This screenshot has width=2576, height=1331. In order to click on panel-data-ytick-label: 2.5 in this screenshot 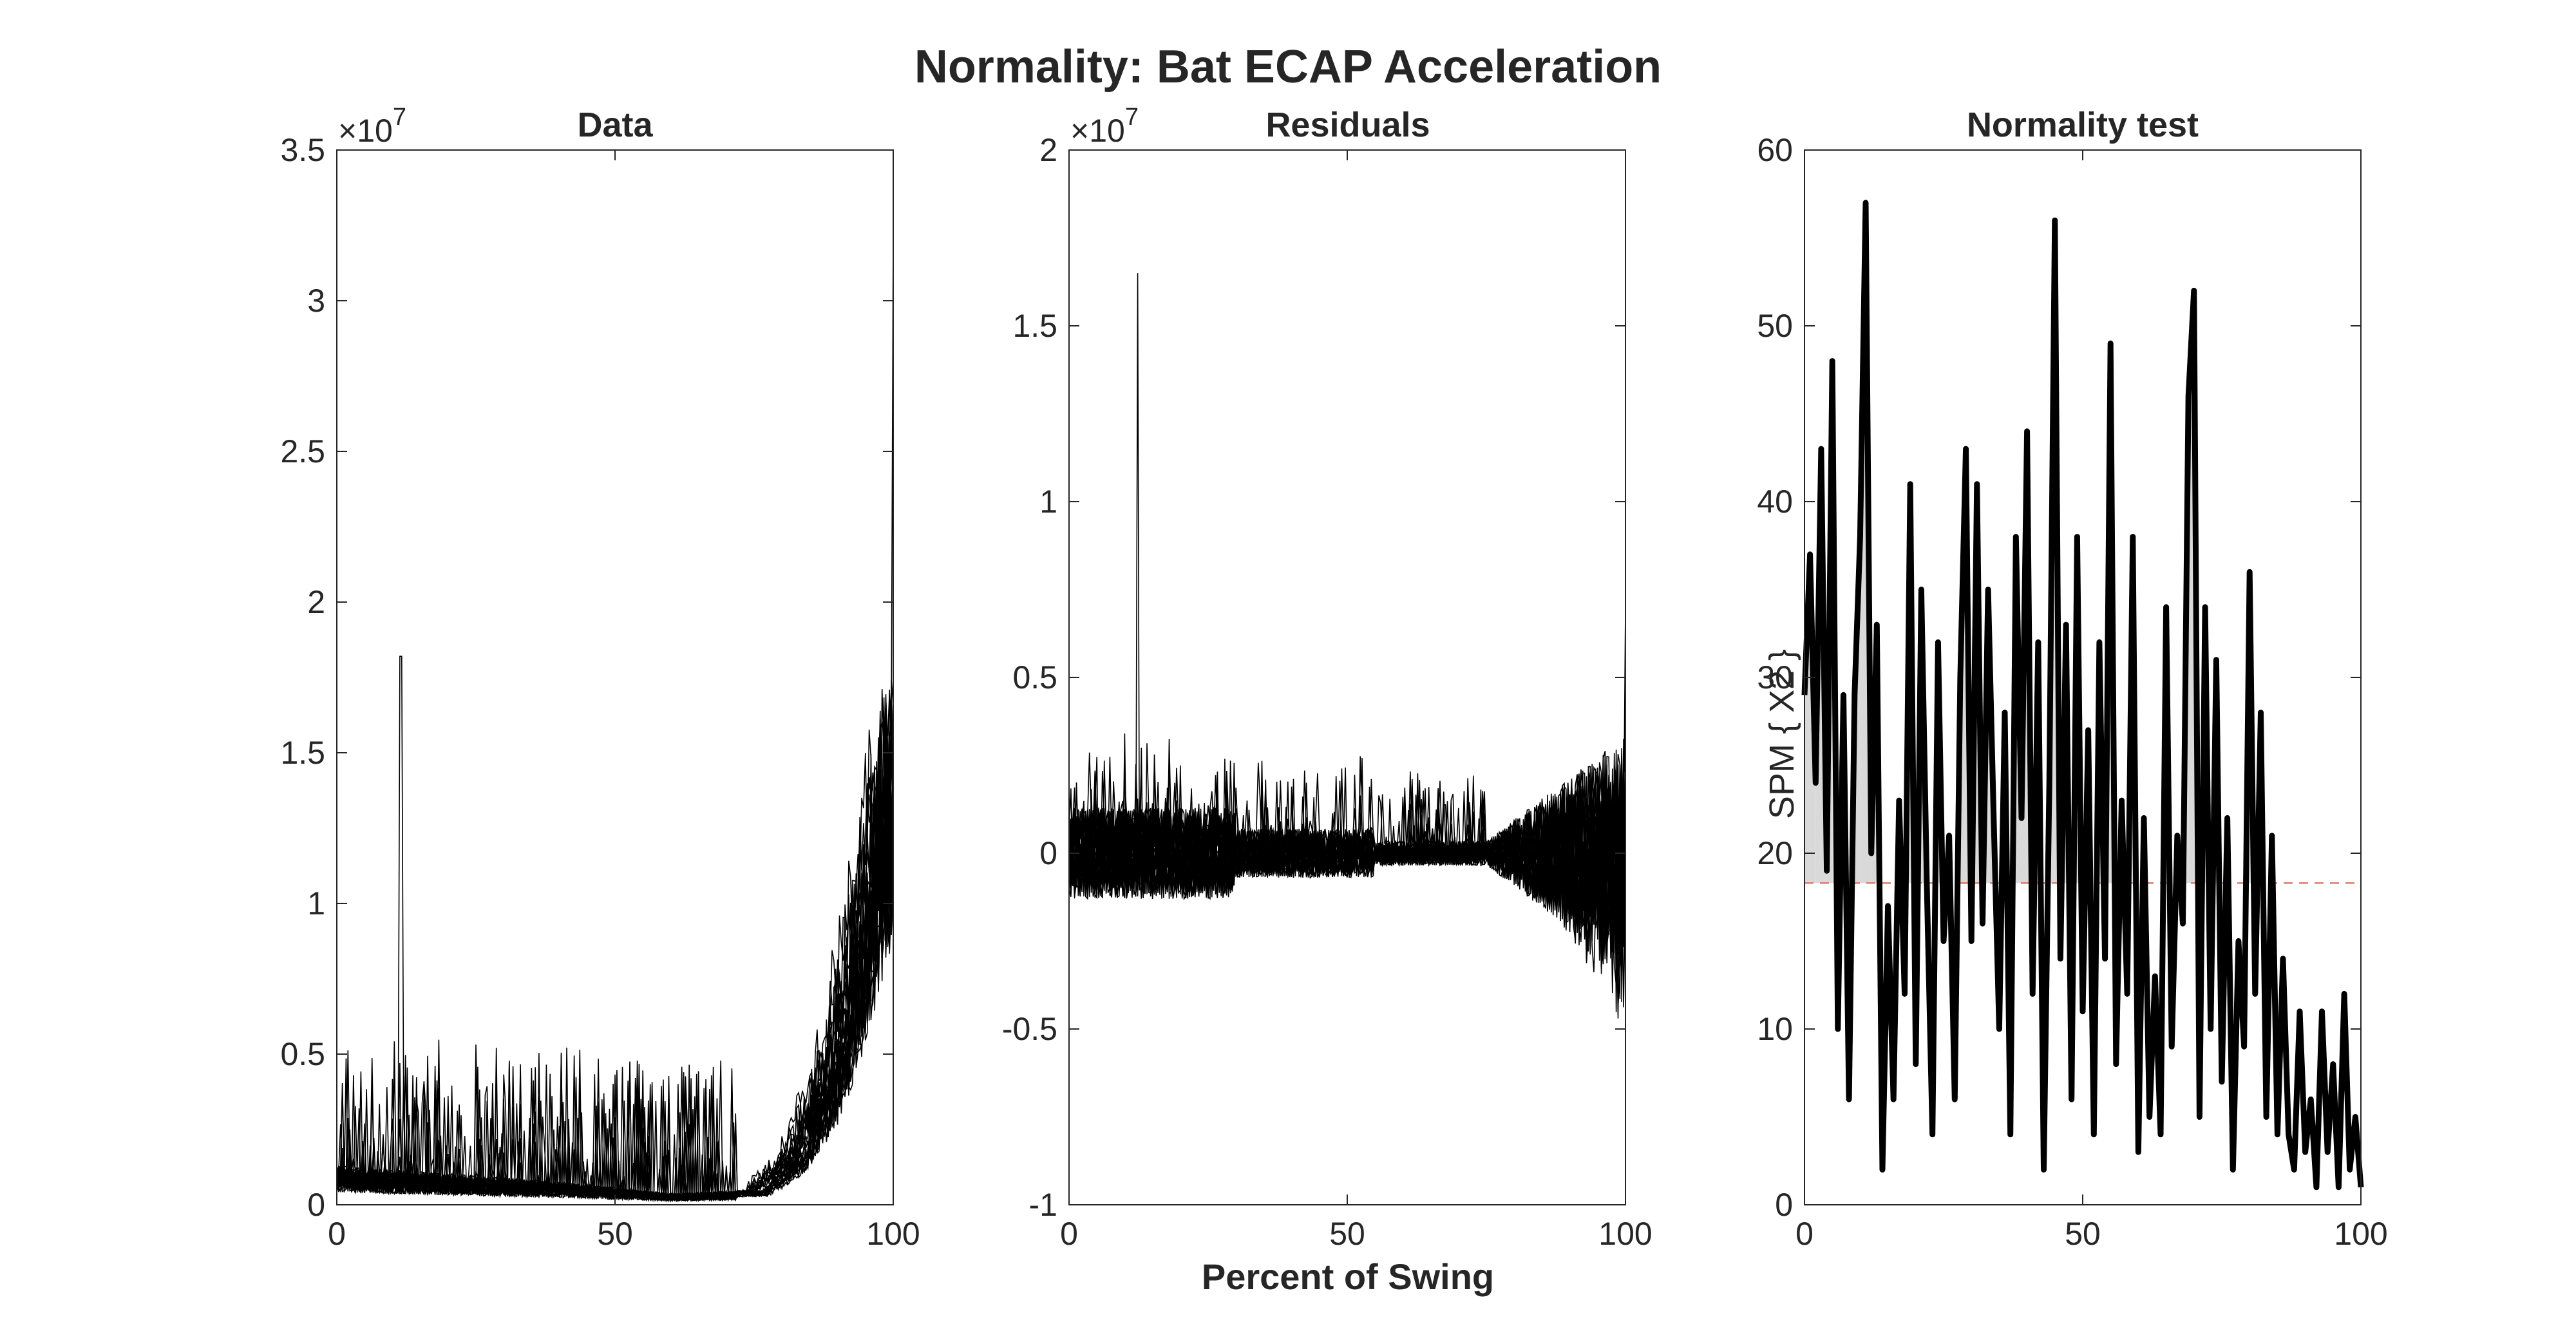, I will do `click(302, 451)`.